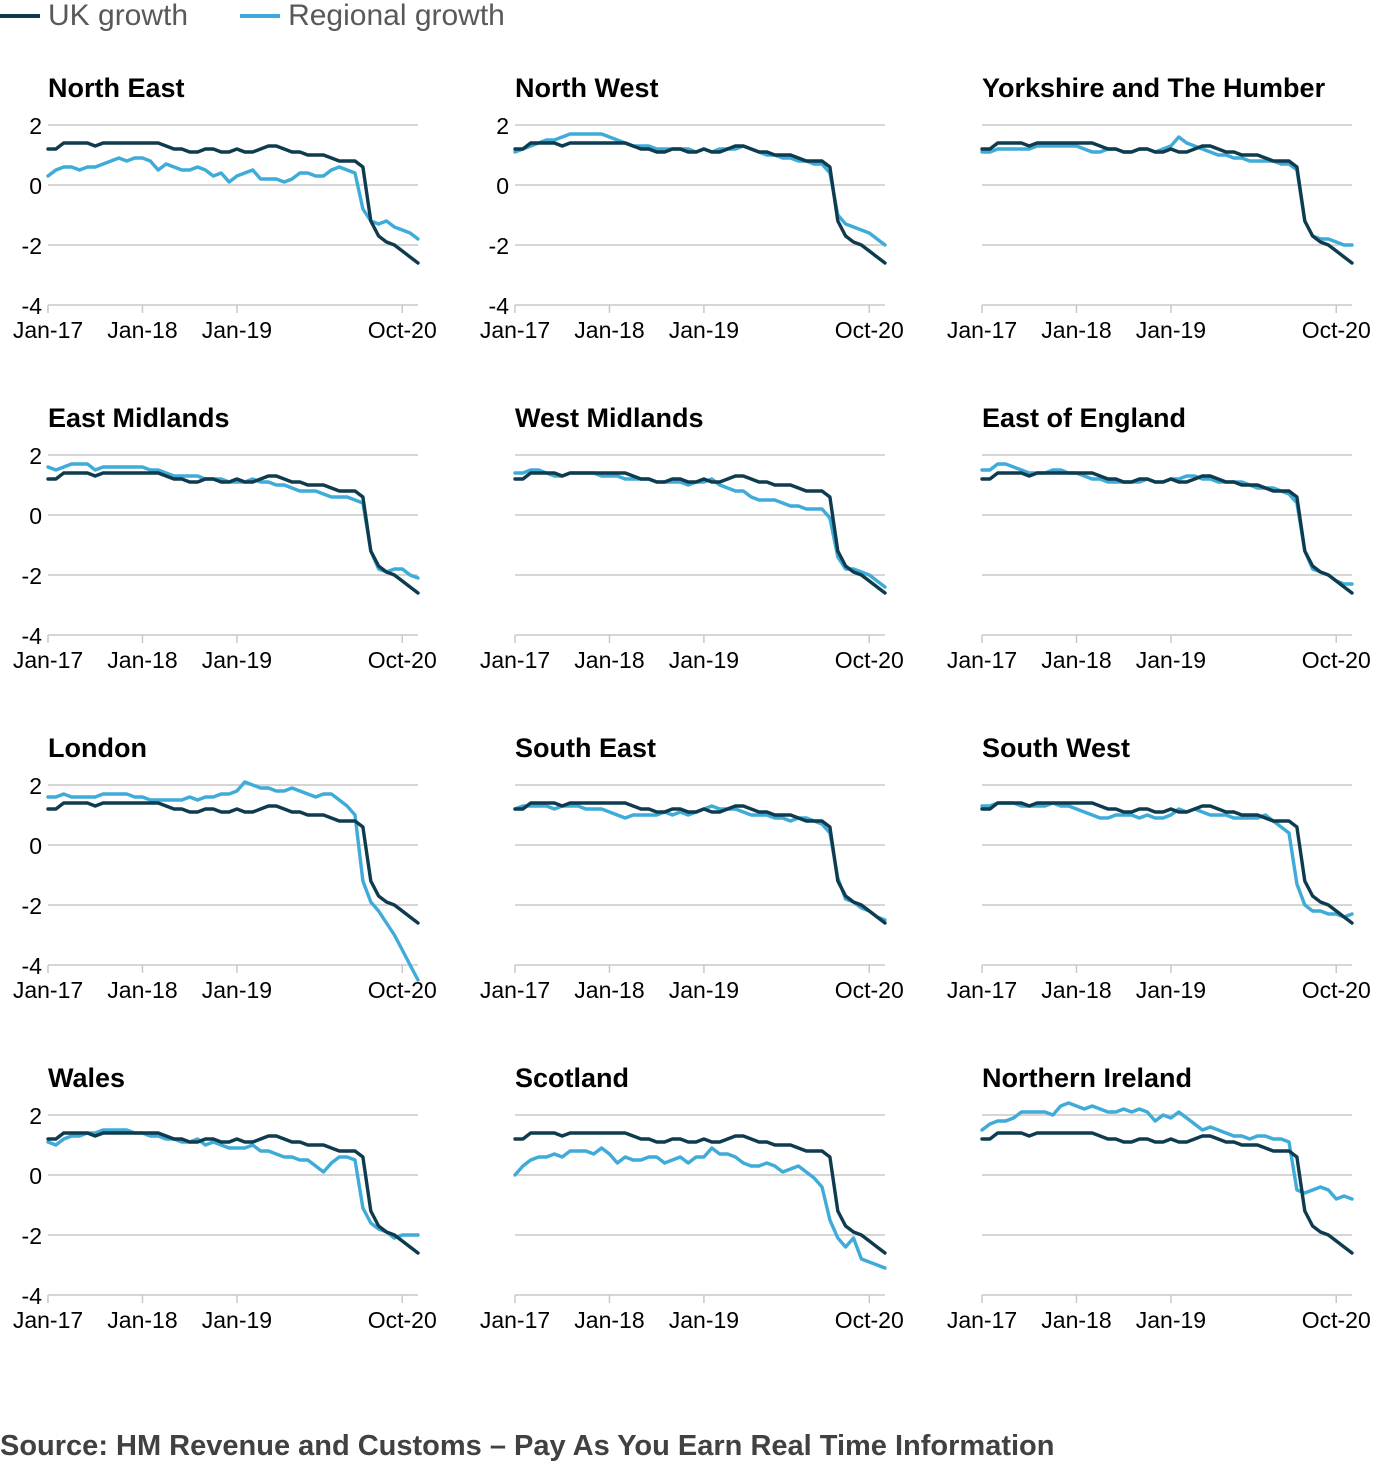 This screenshot has height=1470, width=1382. Describe the element at coordinates (118, 16) in the screenshot. I see `legend-label-uk: UK growth` at that location.